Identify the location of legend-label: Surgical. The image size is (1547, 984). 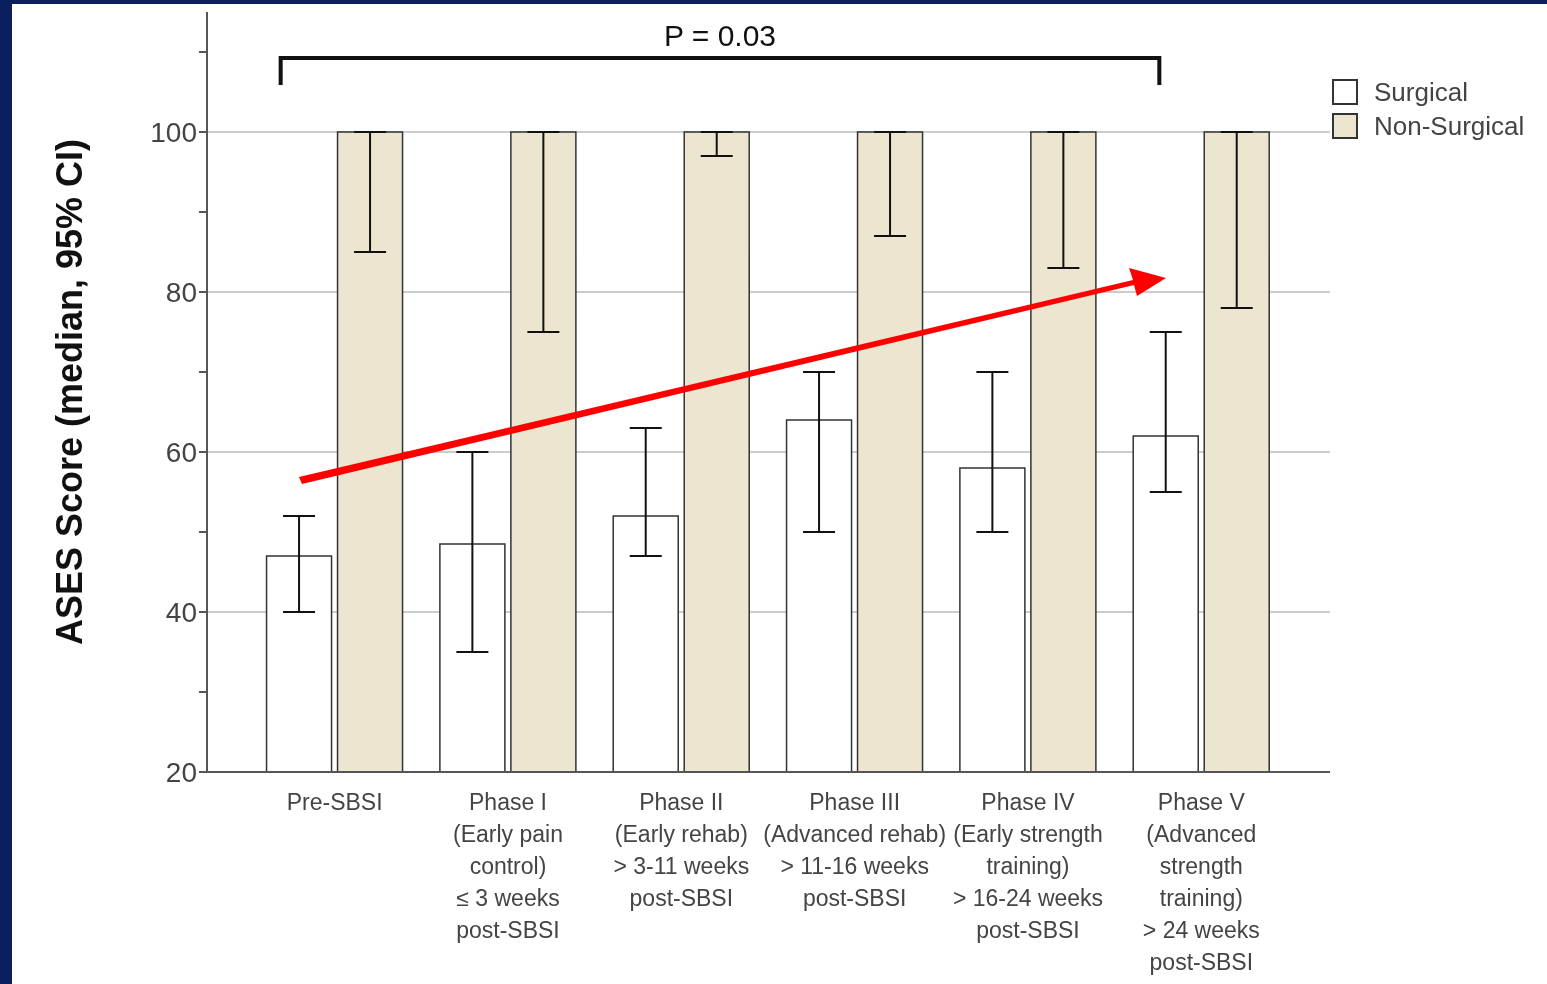
(1421, 92).